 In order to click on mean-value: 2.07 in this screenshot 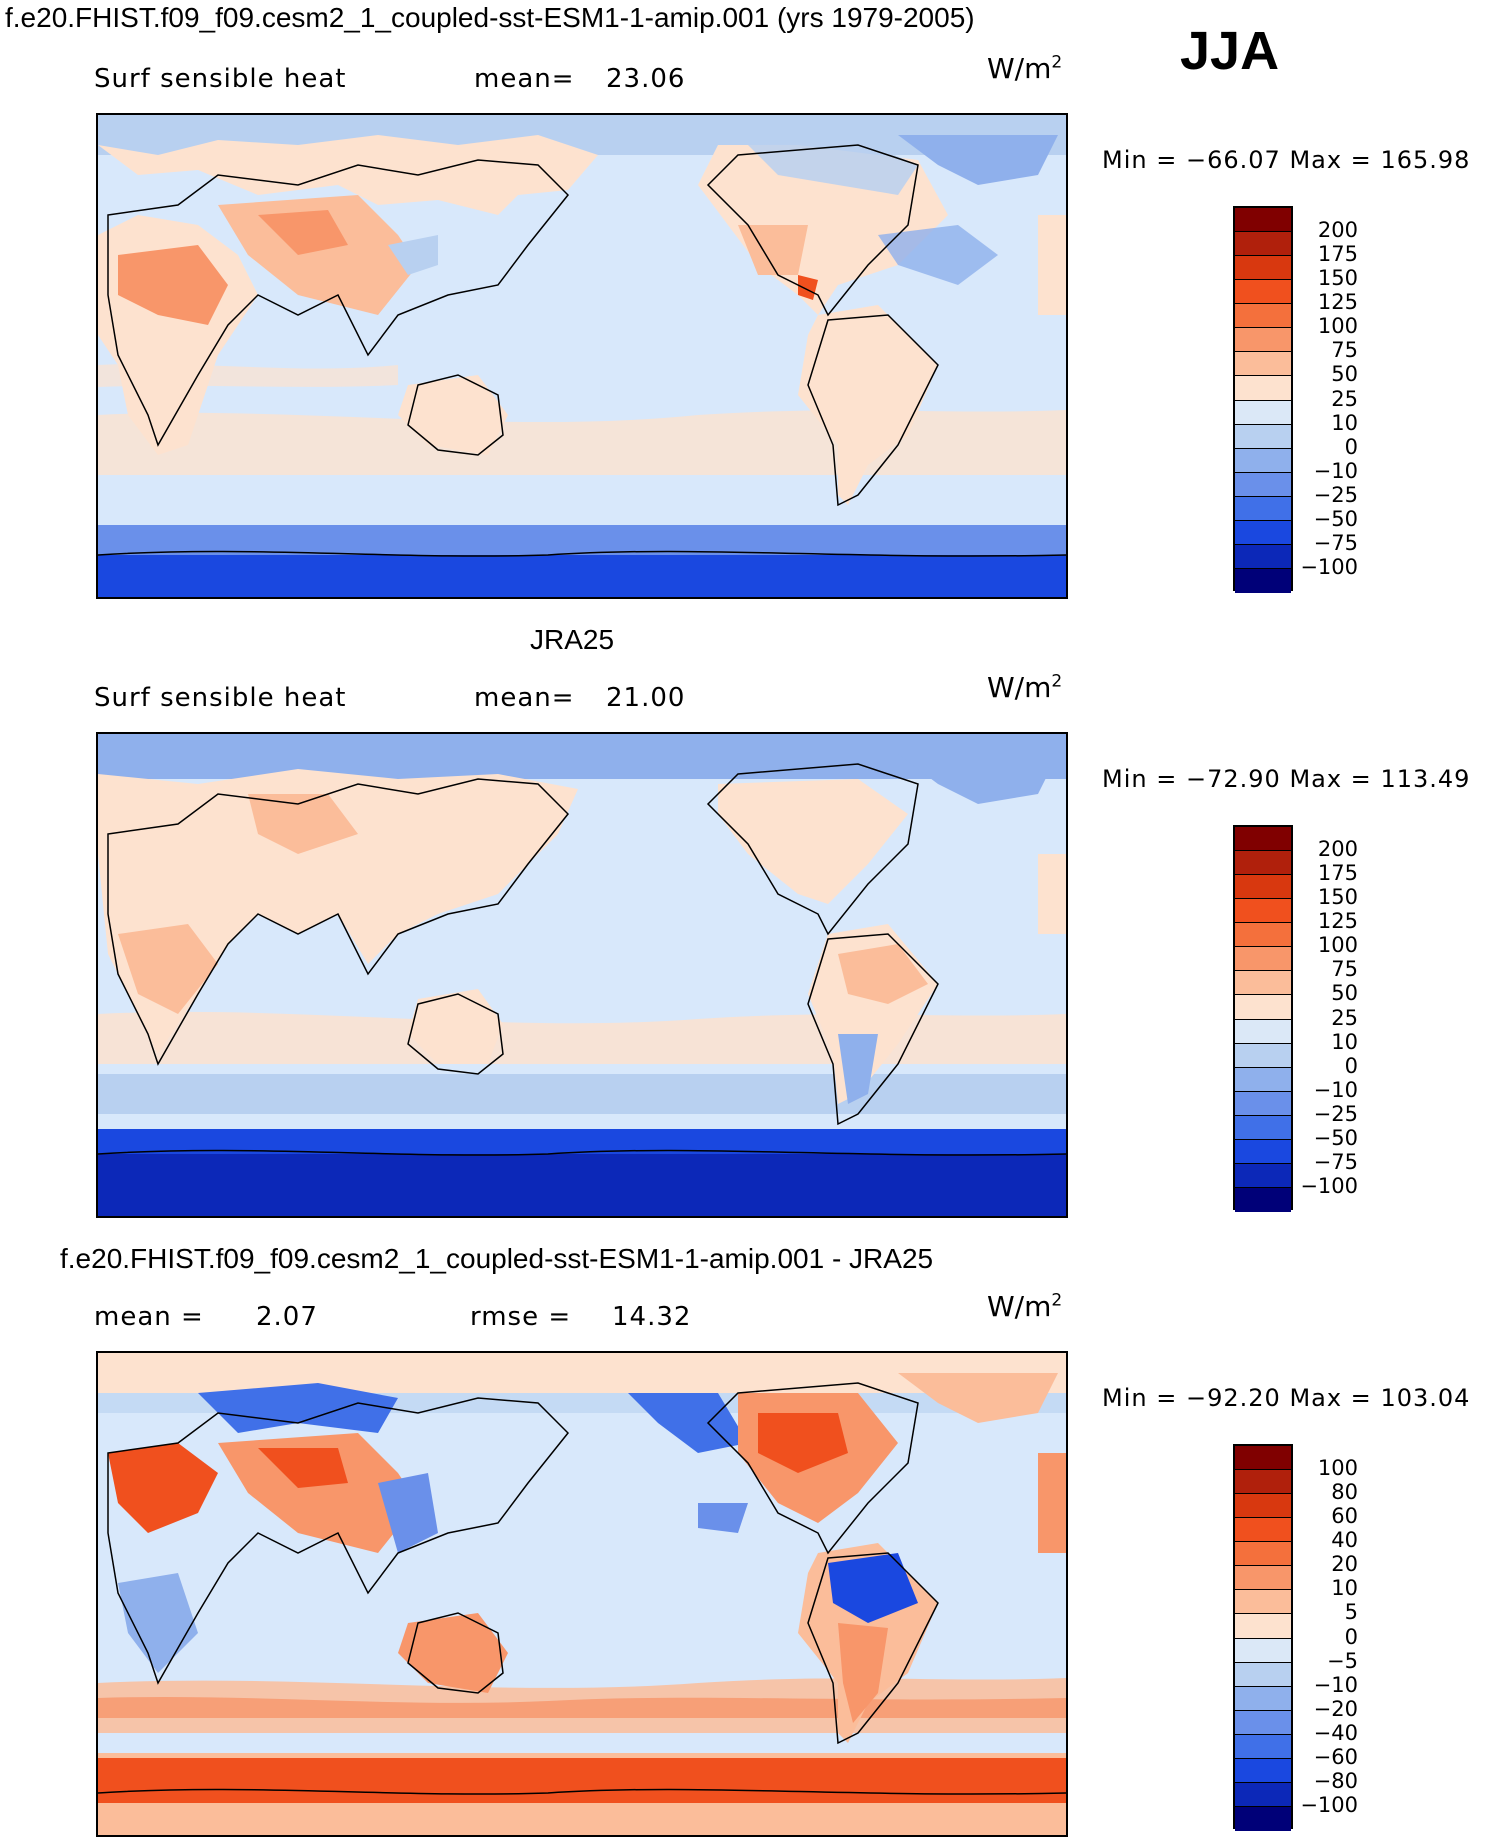, I will do `click(287, 1317)`.